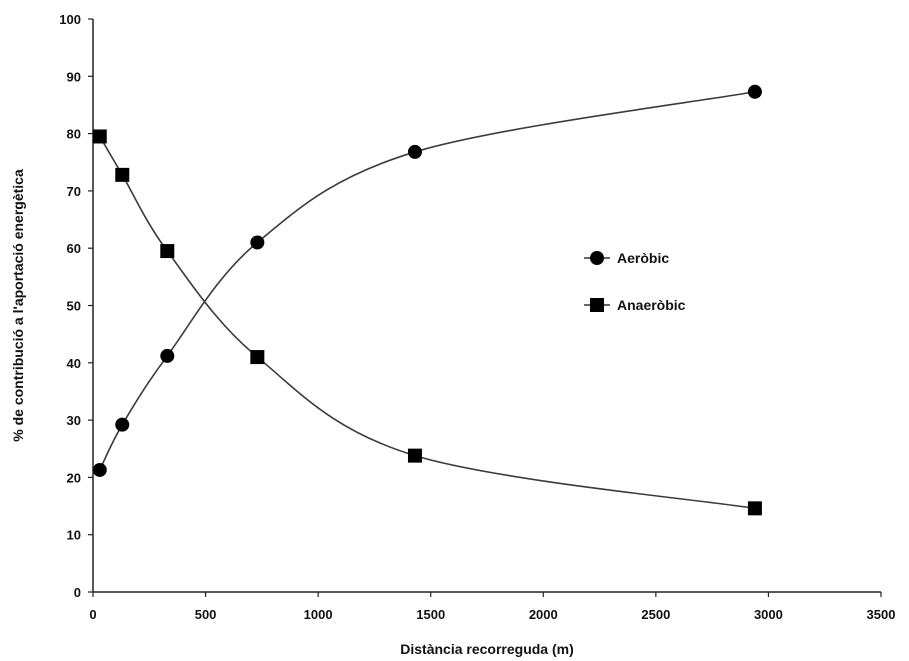 This screenshot has height=661, width=909. Describe the element at coordinates (74, 535) in the screenshot. I see `y-tick-label: 10` at that location.